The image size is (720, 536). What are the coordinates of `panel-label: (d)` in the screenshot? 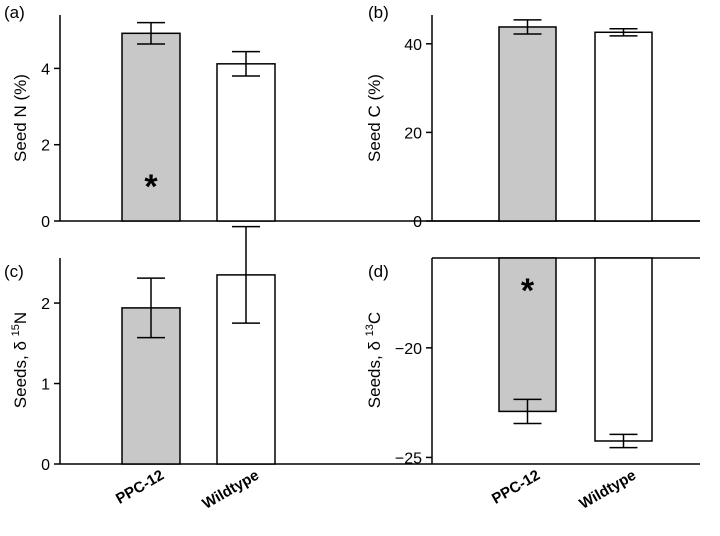 It's located at (378, 271).